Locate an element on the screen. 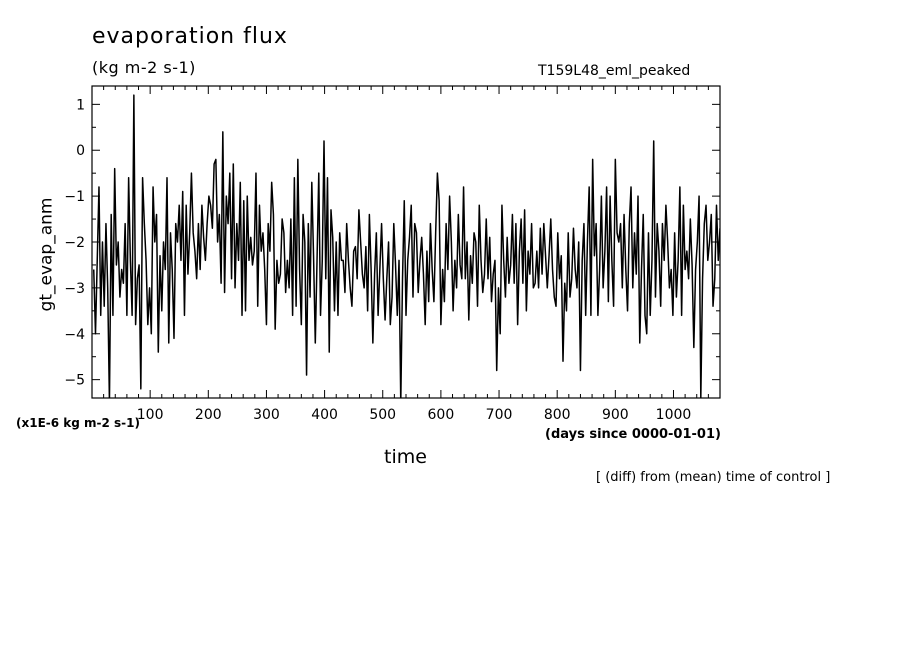 This screenshot has width=904, height=654. y-tick-label: −3 is located at coordinates (74, 289).